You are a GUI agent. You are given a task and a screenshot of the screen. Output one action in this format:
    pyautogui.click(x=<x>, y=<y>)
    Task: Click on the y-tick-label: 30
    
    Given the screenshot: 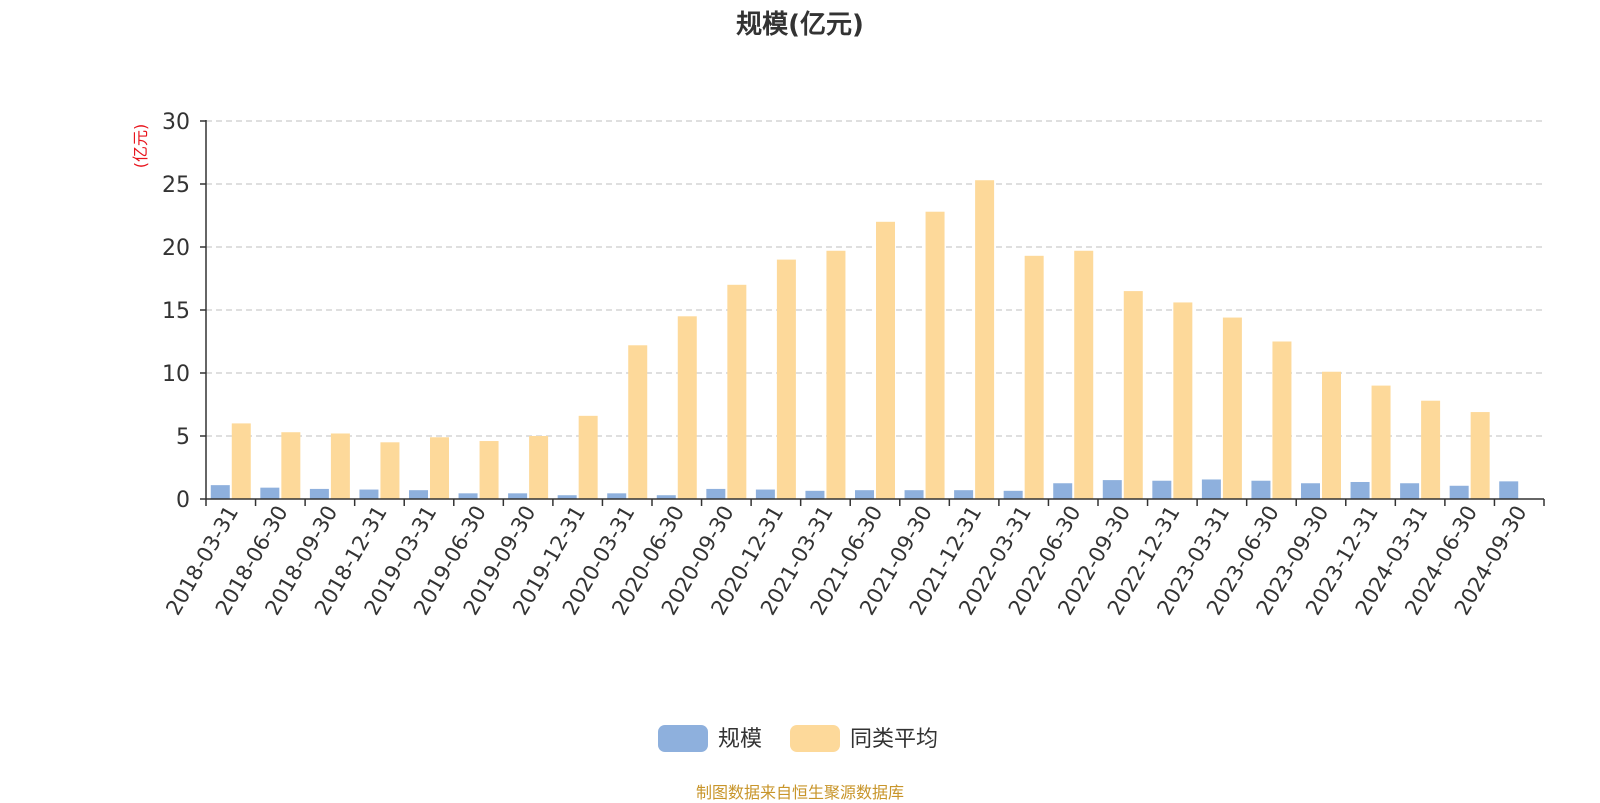 What is the action you would take?
    pyautogui.click(x=176, y=122)
    